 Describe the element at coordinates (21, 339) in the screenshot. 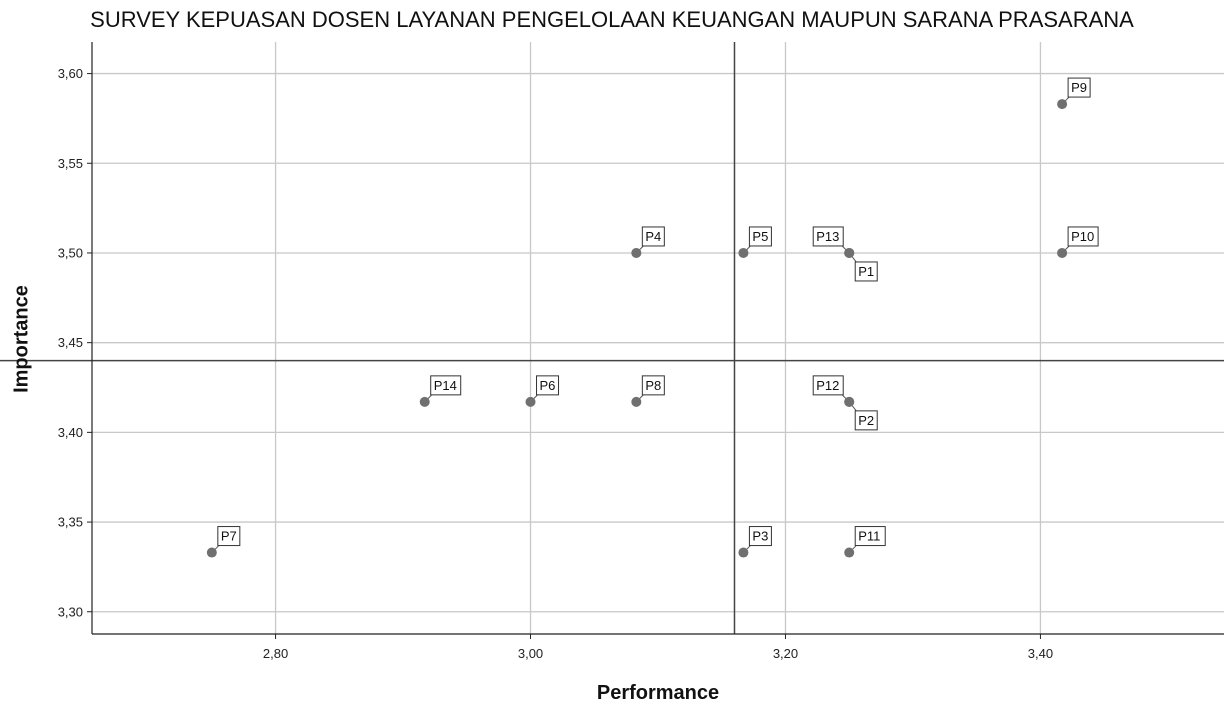

I see `y-axis-label: Importance` at that location.